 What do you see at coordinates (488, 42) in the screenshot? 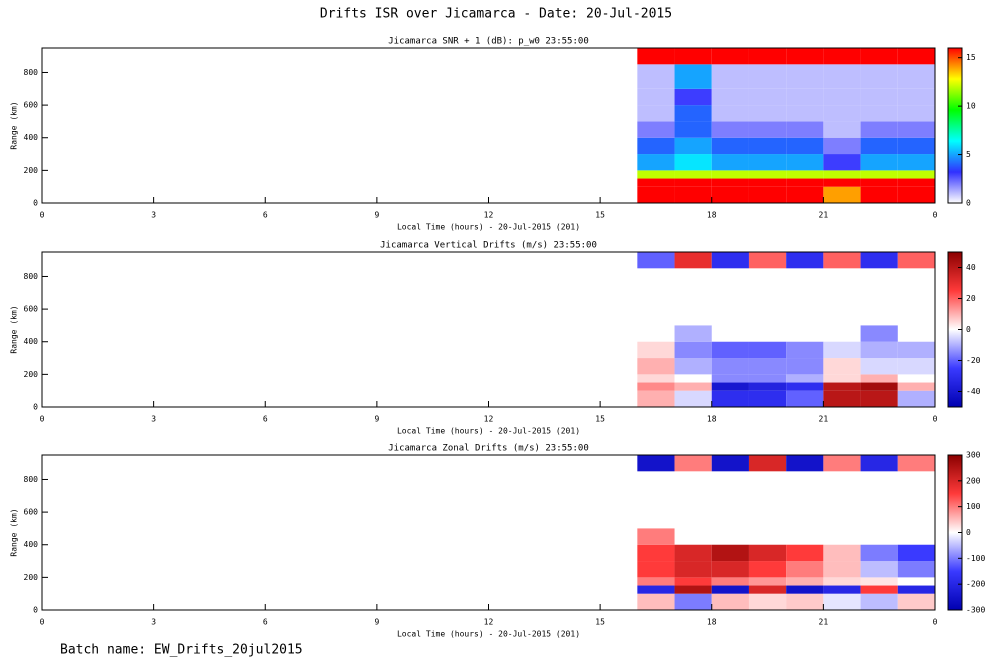
I see `panel-title: Jicamarca SNR + 1 (dB): p_w0 23:55:00` at bounding box center [488, 42].